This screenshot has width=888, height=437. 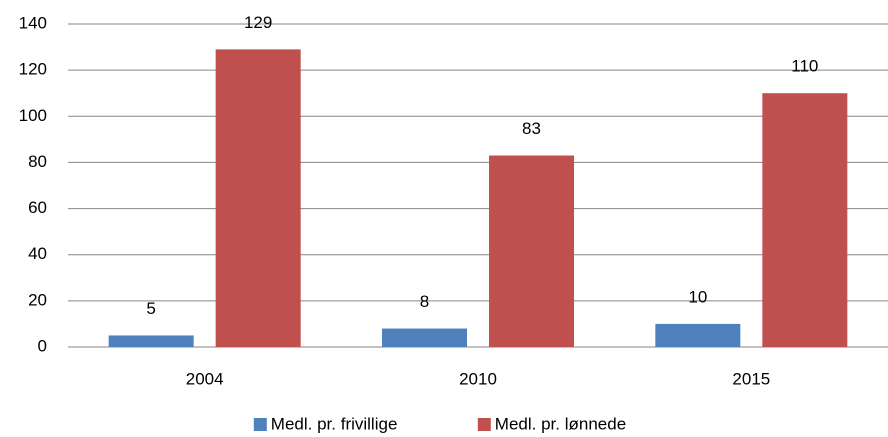 What do you see at coordinates (697, 296) in the screenshot?
I see `data-label: 10` at bounding box center [697, 296].